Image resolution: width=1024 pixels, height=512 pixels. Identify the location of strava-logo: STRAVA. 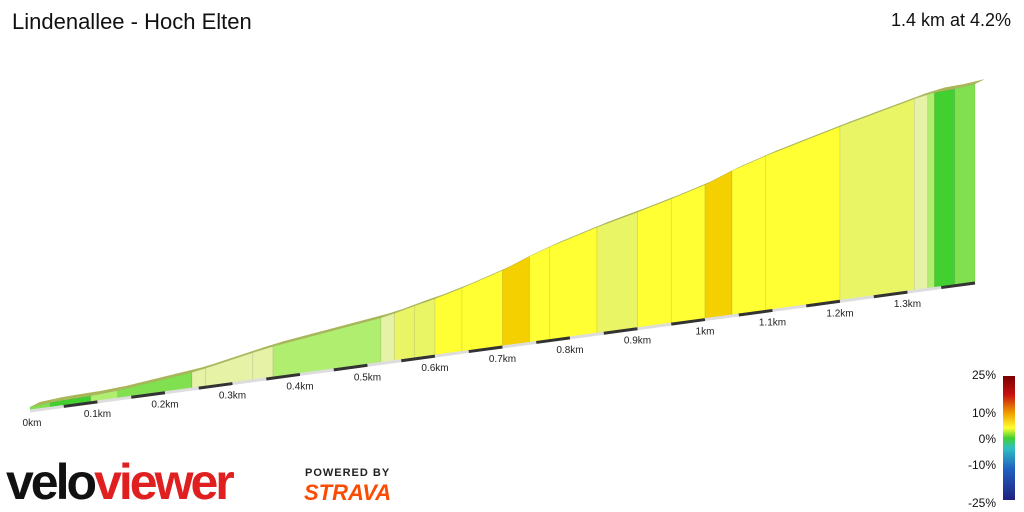
(348, 492).